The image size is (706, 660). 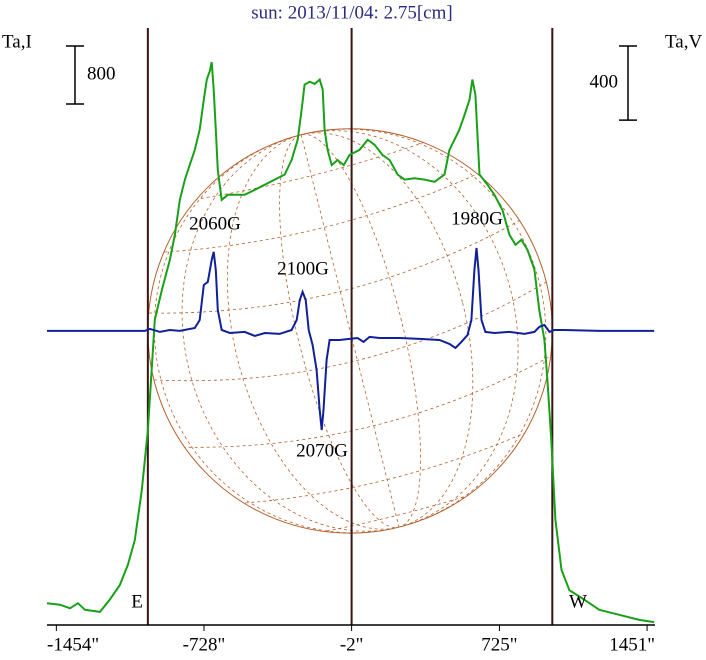 What do you see at coordinates (73, 644) in the screenshot?
I see `x-tick-label: -1454"` at bounding box center [73, 644].